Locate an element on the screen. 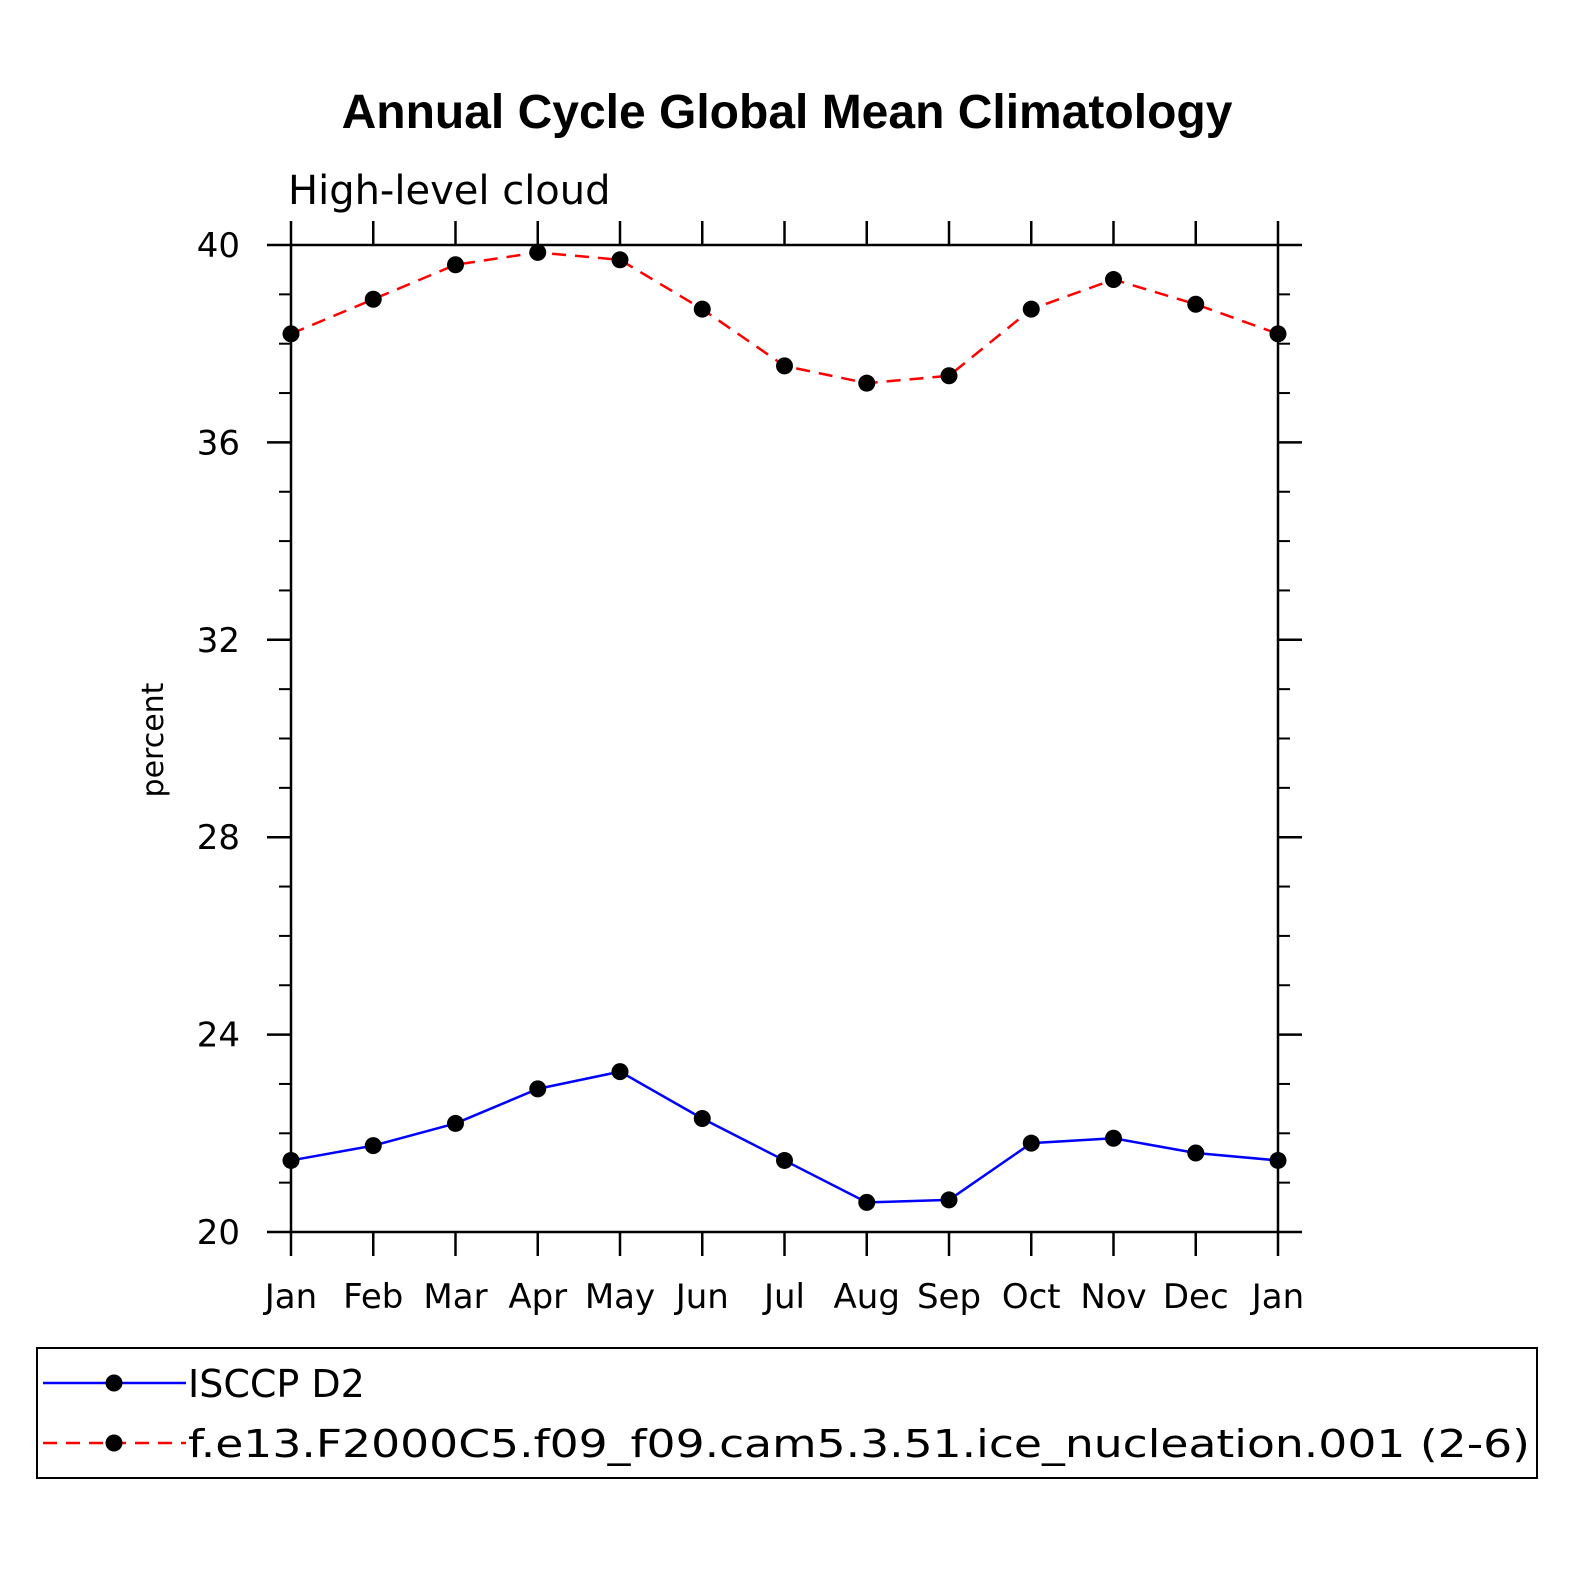 The image size is (1574, 1574). legend-marker-model is located at coordinates (114, 1443).